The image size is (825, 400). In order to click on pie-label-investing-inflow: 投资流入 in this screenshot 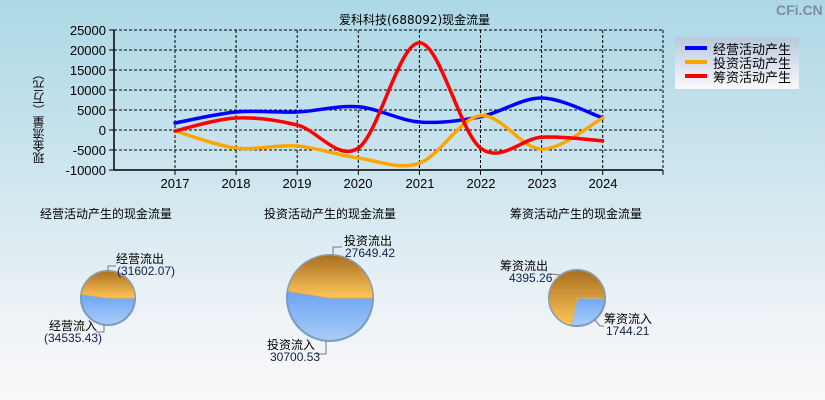, I will do `click(291, 345)`.